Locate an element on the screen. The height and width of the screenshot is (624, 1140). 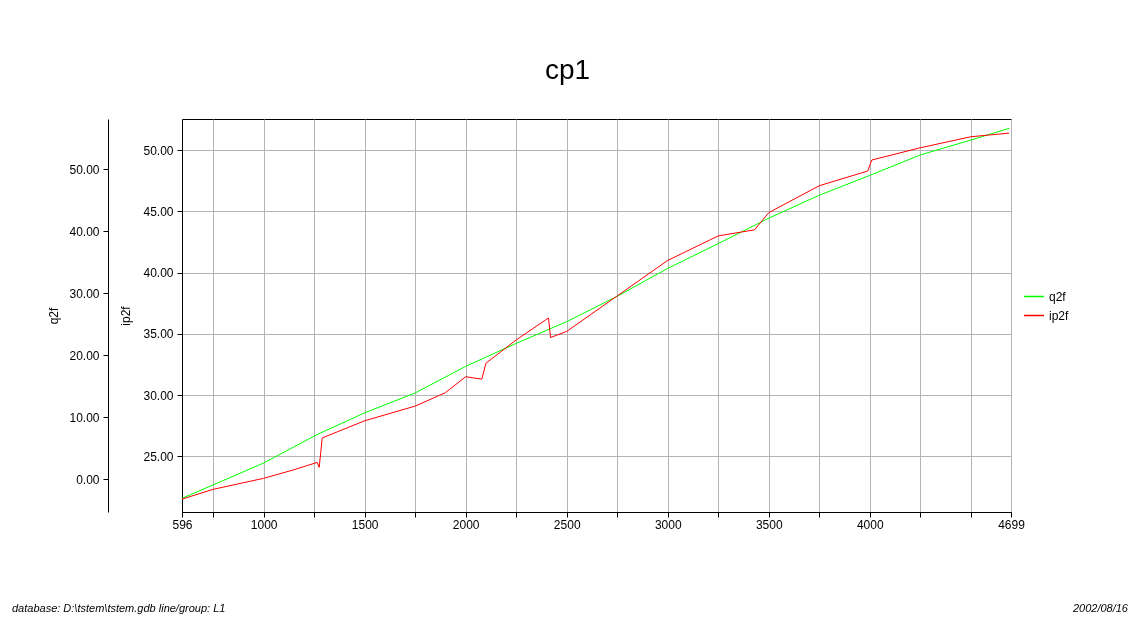
y2-tick-label: 40.00 is located at coordinates (84, 231).